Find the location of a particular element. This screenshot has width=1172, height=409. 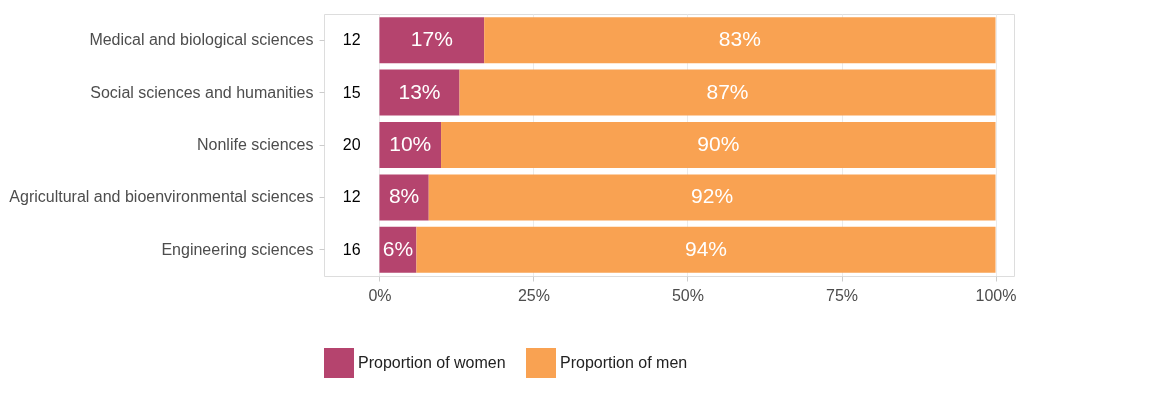

y-tick-label: Social sciences and humanities is located at coordinates (202, 92).